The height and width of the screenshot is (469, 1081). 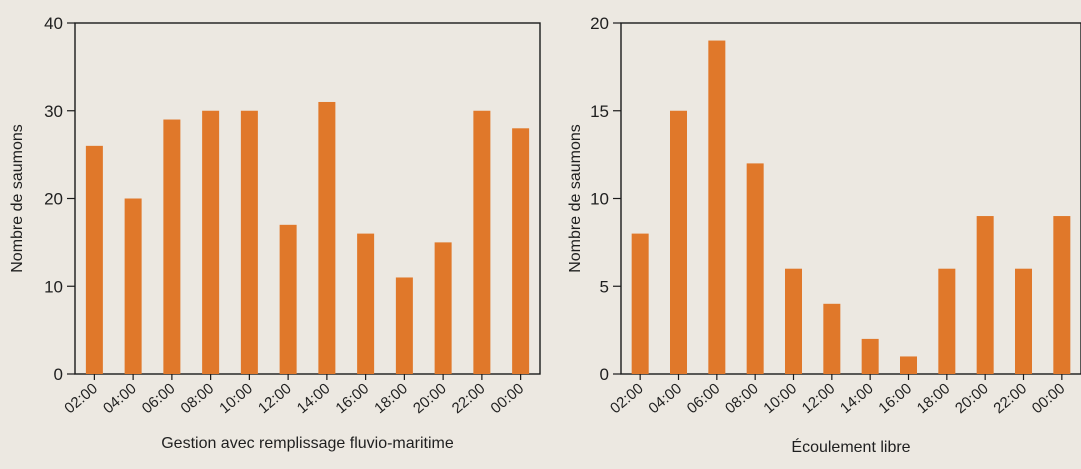 What do you see at coordinates (599, 111) in the screenshot?
I see `y-tick-label: 15` at bounding box center [599, 111].